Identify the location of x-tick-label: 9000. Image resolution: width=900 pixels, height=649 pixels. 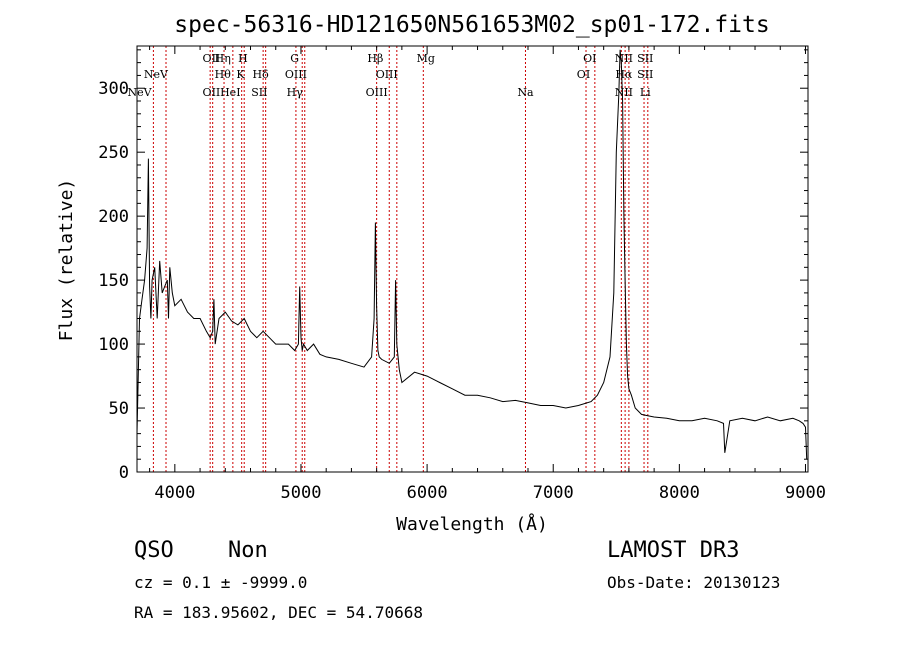
(805, 493).